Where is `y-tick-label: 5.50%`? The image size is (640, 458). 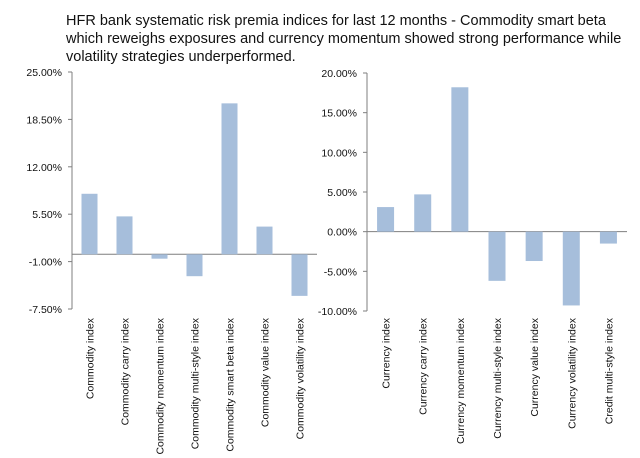
y-tick-label: 5.50% is located at coordinates (47, 215).